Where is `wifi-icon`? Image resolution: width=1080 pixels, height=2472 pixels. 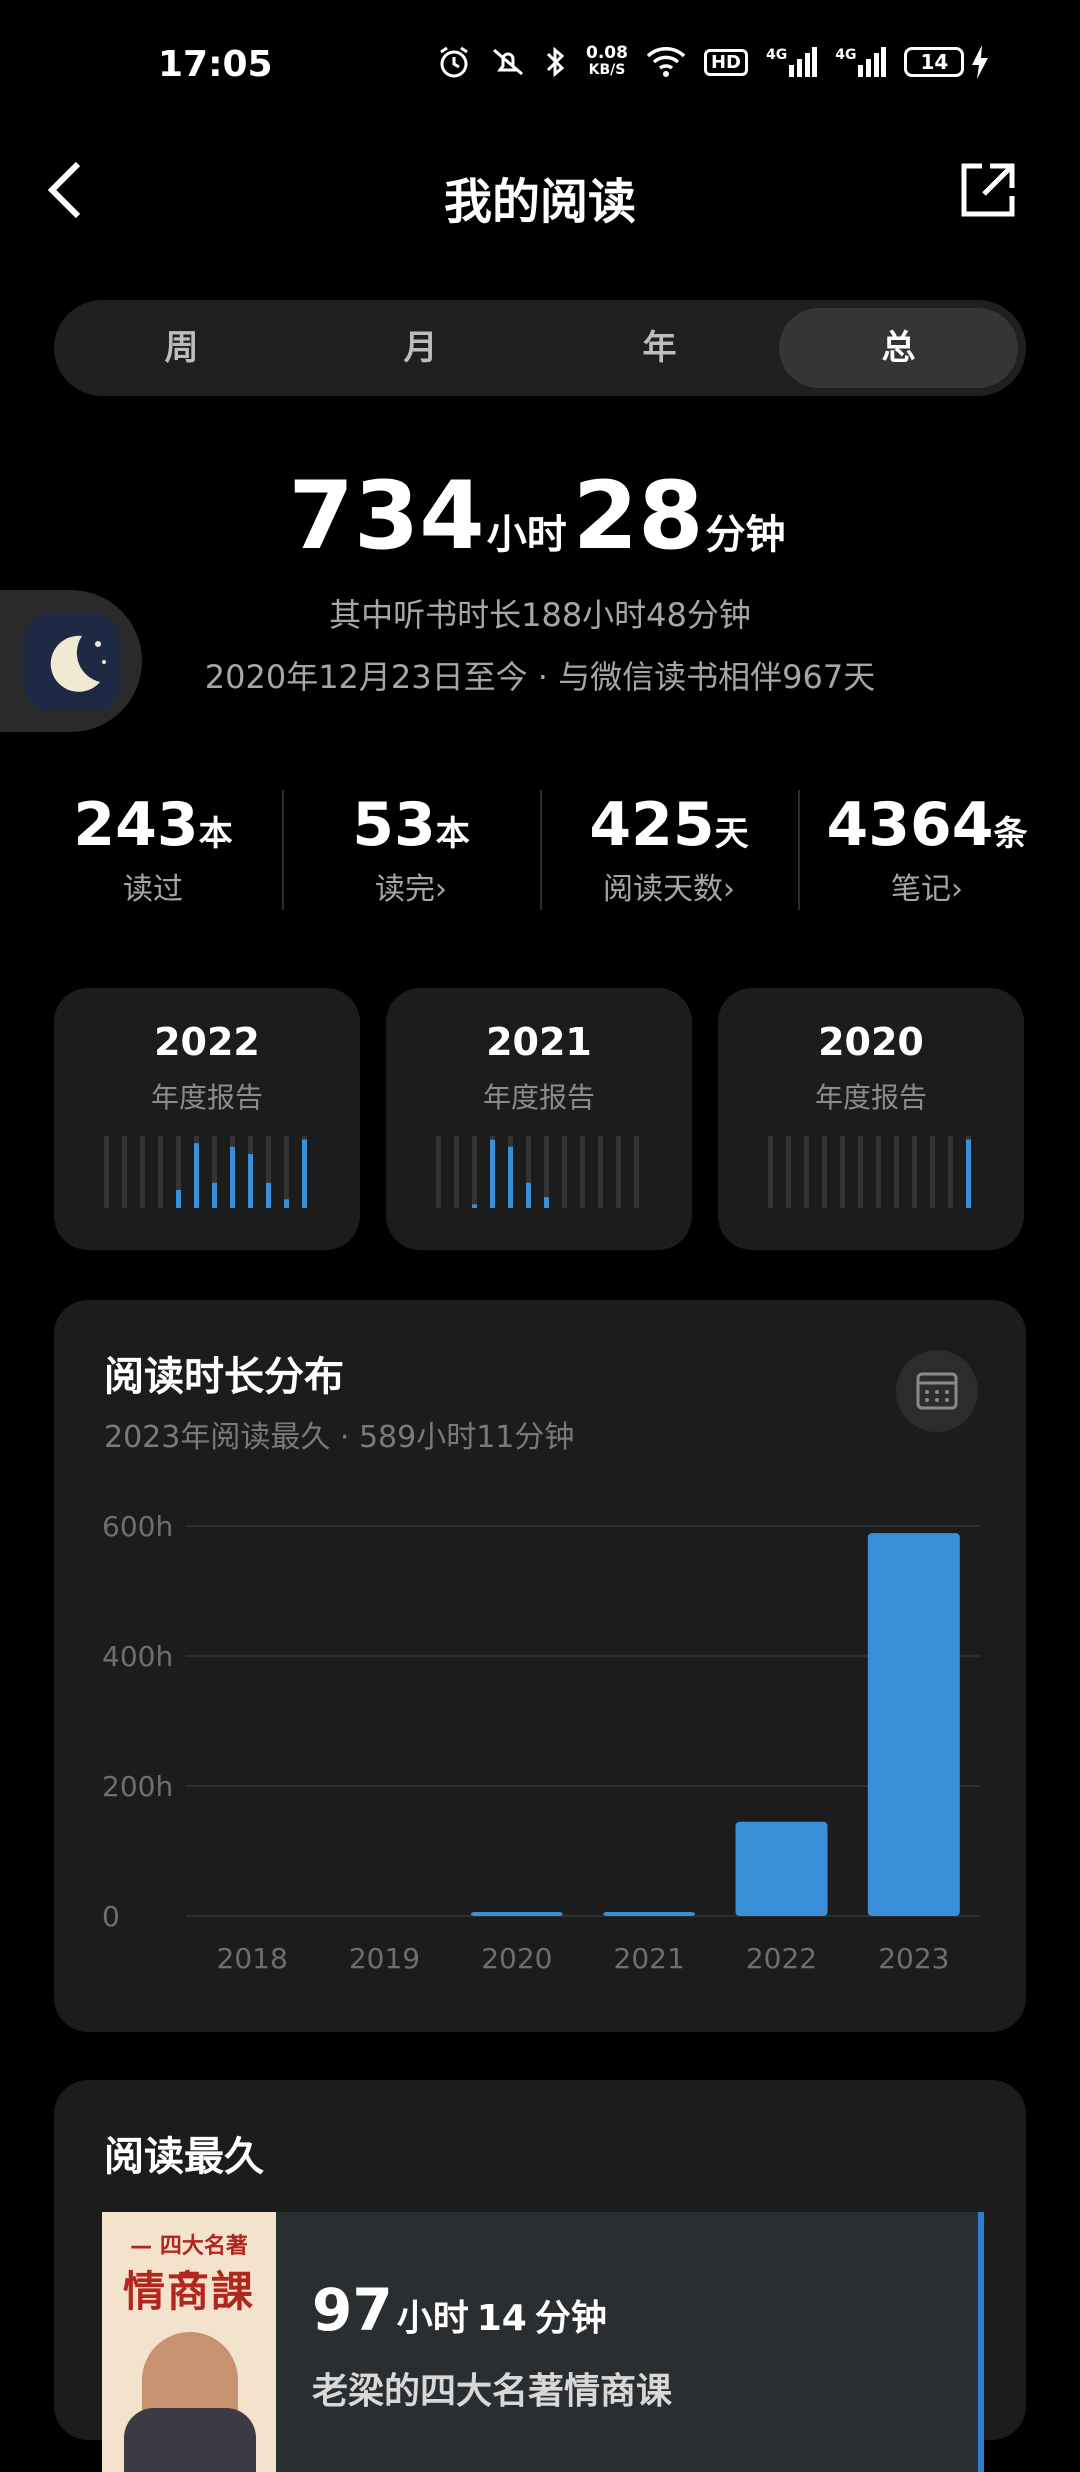
wifi-icon is located at coordinates (666, 62).